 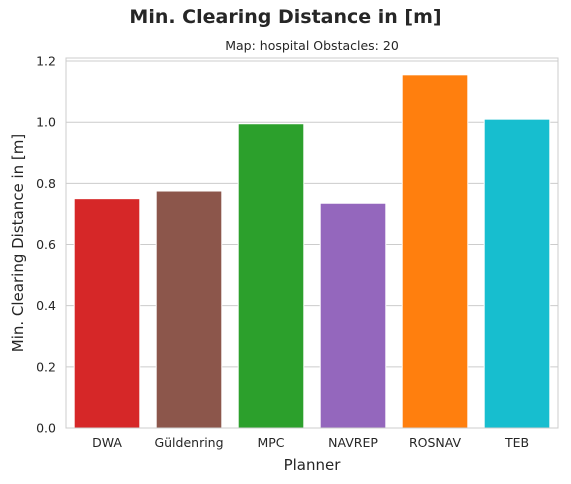 What do you see at coordinates (46, 183) in the screenshot?
I see `y-tick-label: 0.8` at bounding box center [46, 183].